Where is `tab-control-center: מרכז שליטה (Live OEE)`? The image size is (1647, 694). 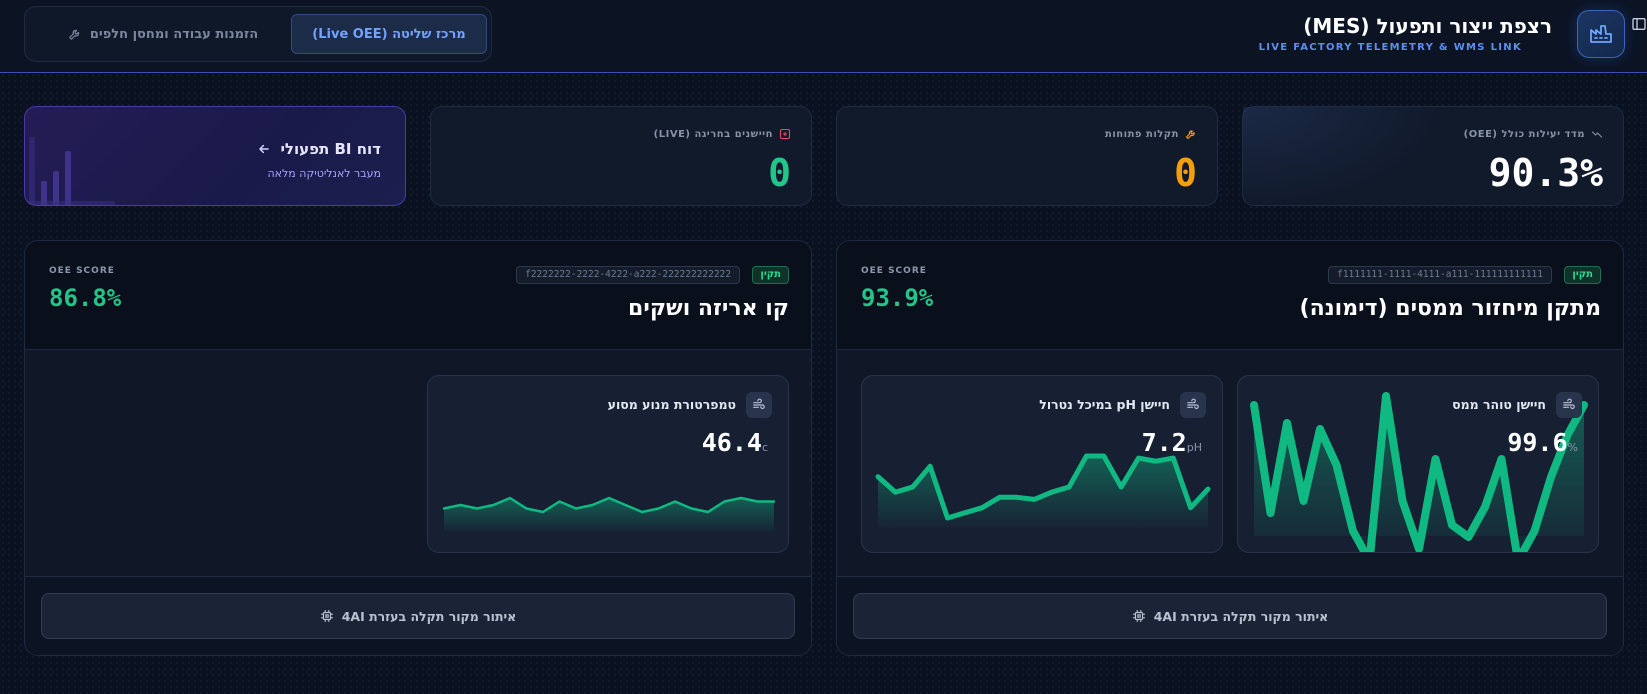 tab-control-center: מרכז שליטה (Live OEE) is located at coordinates (389, 34).